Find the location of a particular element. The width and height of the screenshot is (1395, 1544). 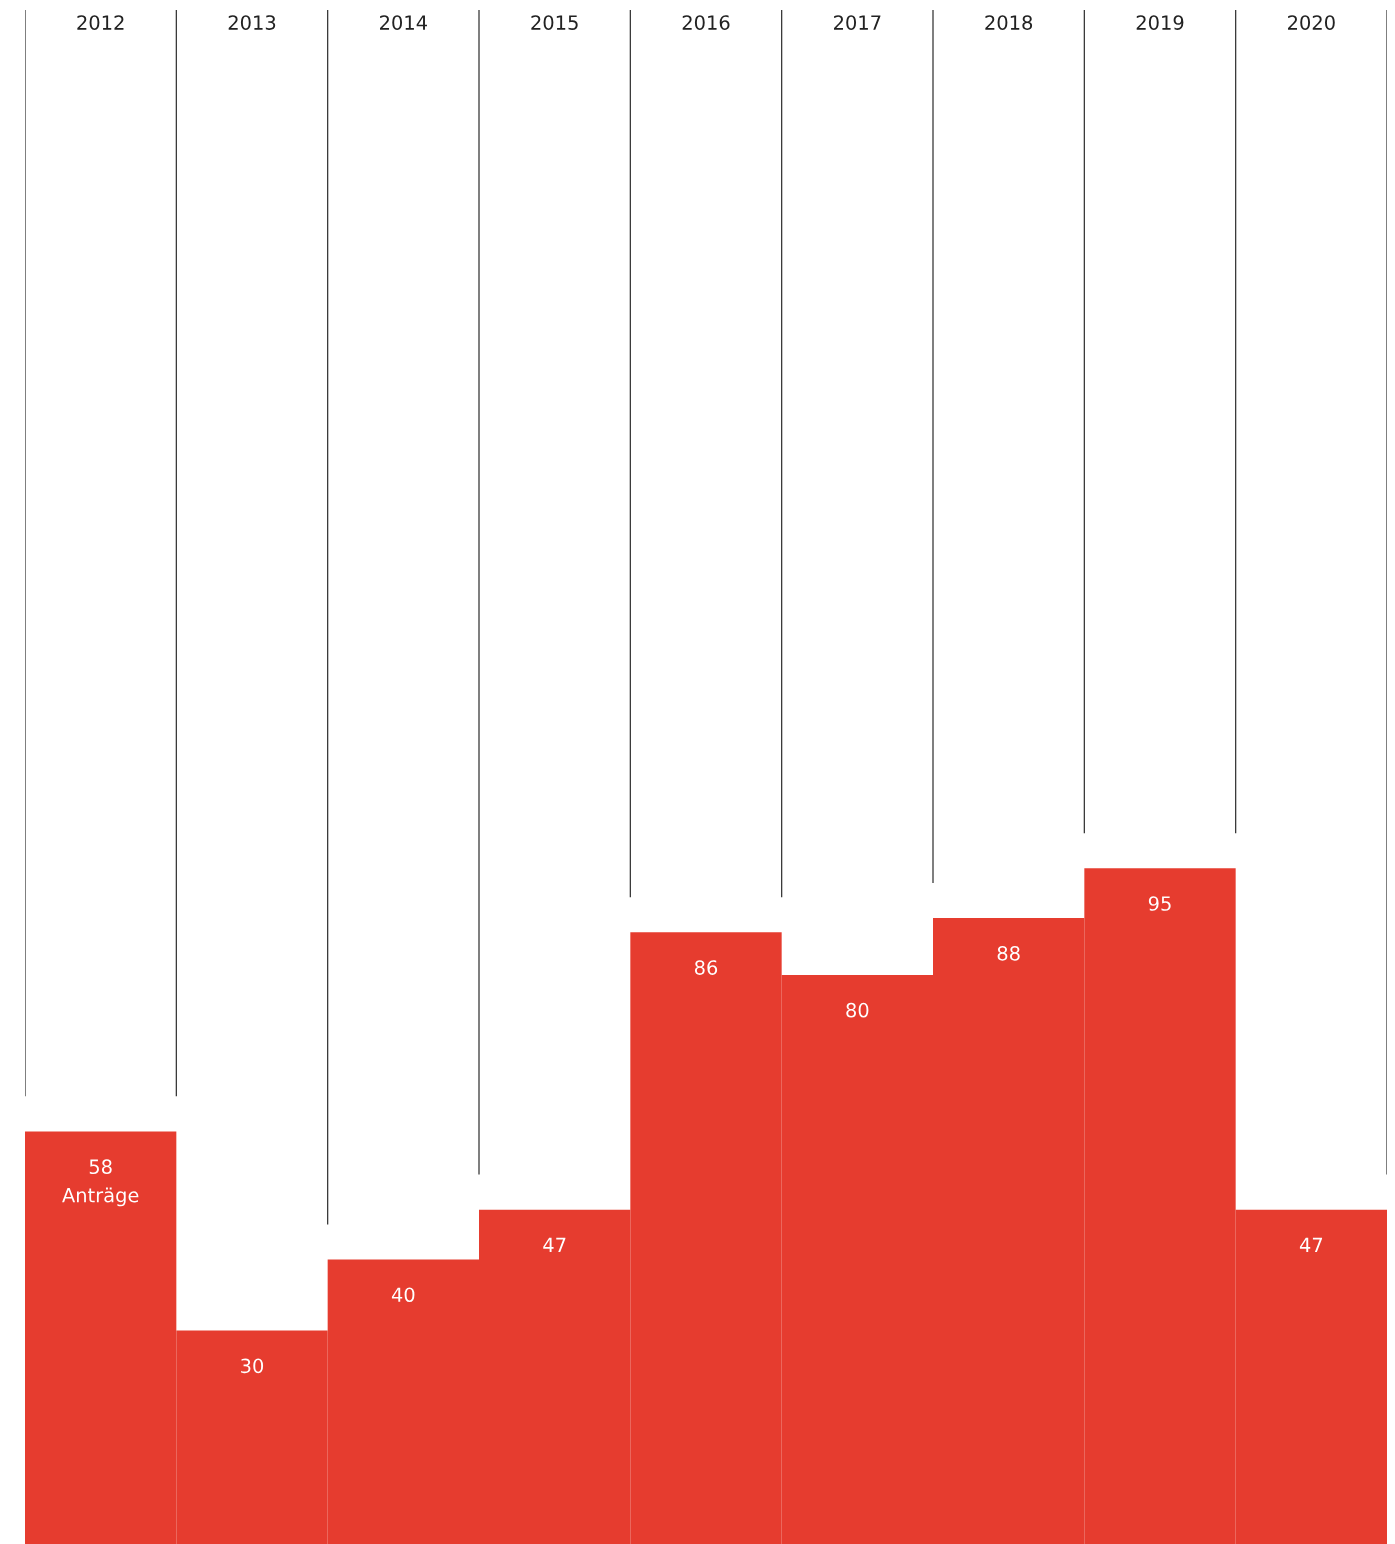

annotation: Anträge is located at coordinates (100, 1197).